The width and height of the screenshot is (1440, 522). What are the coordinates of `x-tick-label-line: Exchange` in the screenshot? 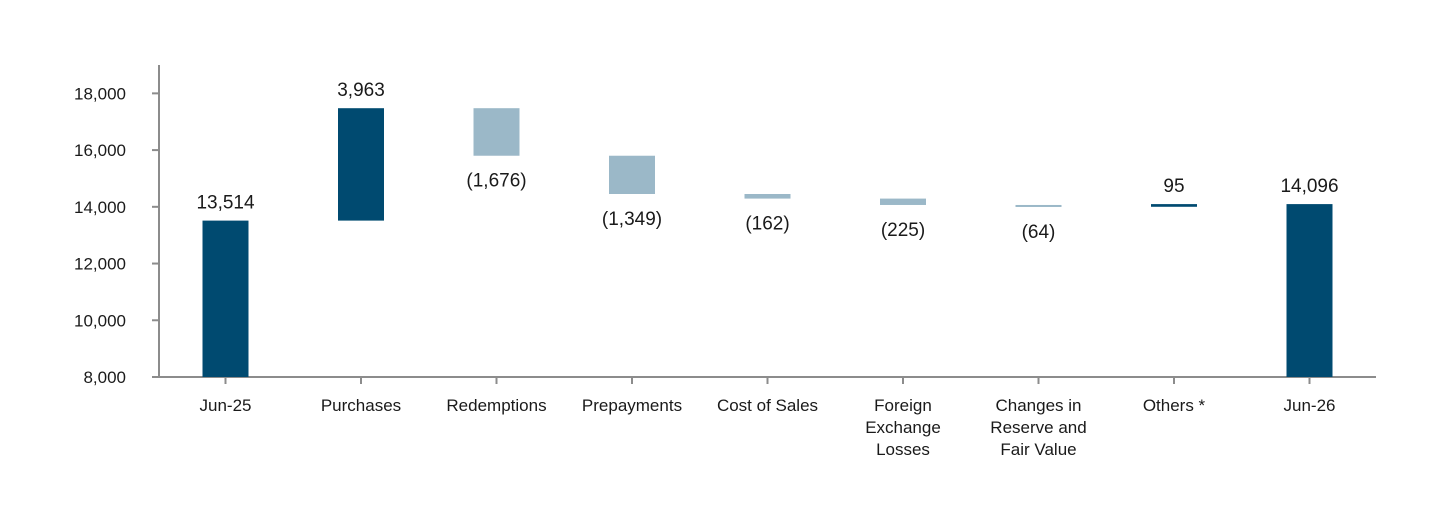 It's located at (903, 427).